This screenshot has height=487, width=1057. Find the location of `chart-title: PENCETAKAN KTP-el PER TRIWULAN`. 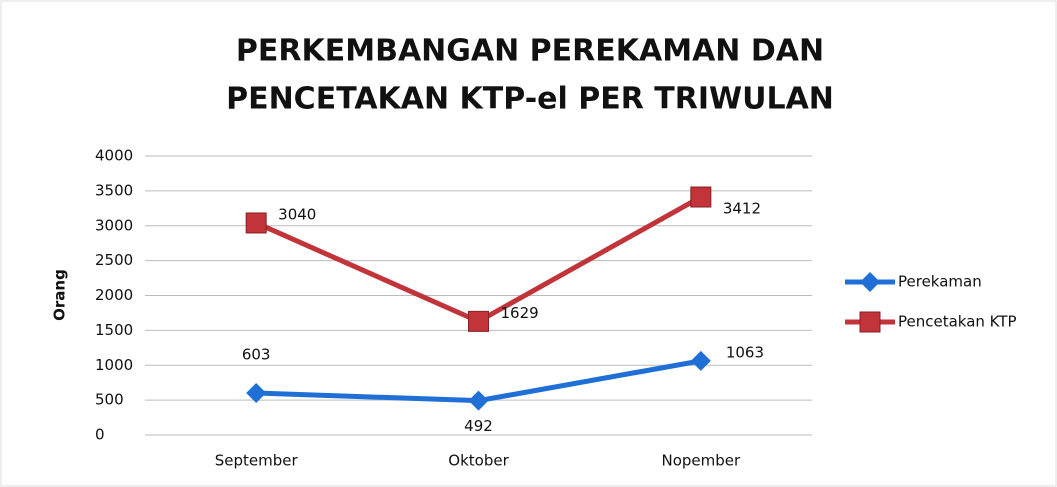

chart-title: PENCETAKAN KTP-el PER TRIWULAN is located at coordinates (530, 99).